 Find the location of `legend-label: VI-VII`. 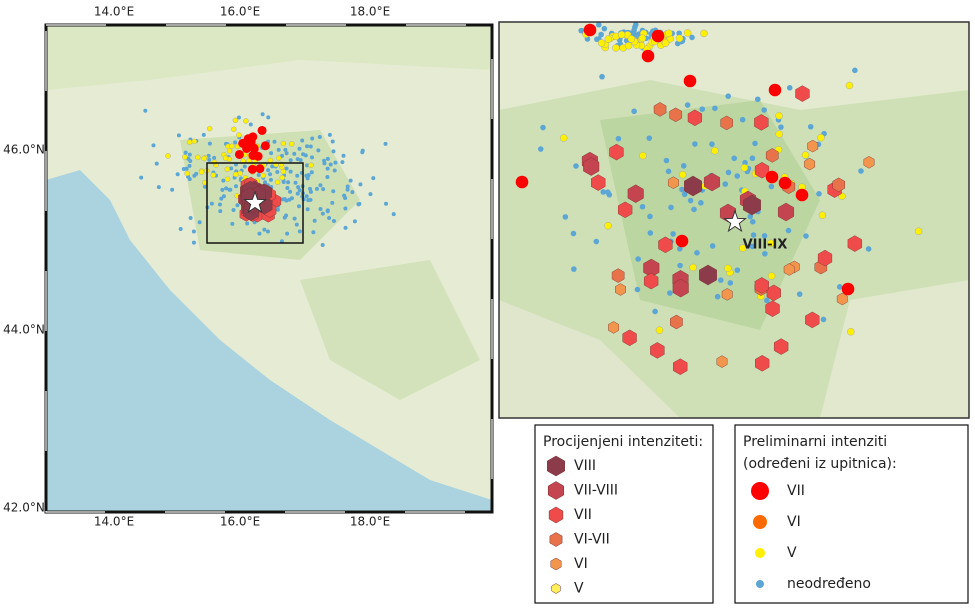

legend-label: VI-VII is located at coordinates (592, 540).